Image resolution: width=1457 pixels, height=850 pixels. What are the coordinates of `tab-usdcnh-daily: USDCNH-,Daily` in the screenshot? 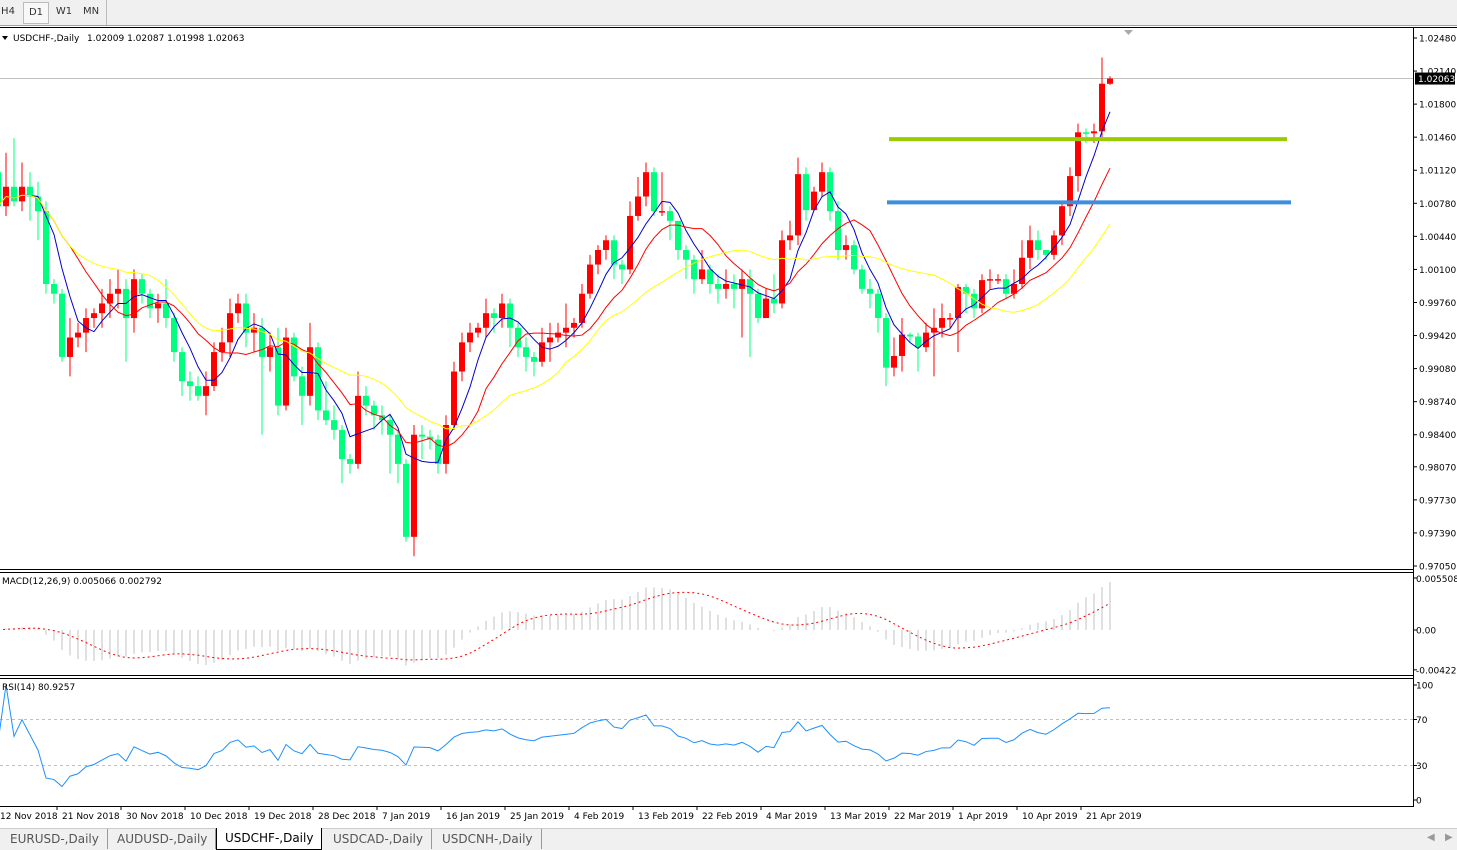 It's located at (488, 839).